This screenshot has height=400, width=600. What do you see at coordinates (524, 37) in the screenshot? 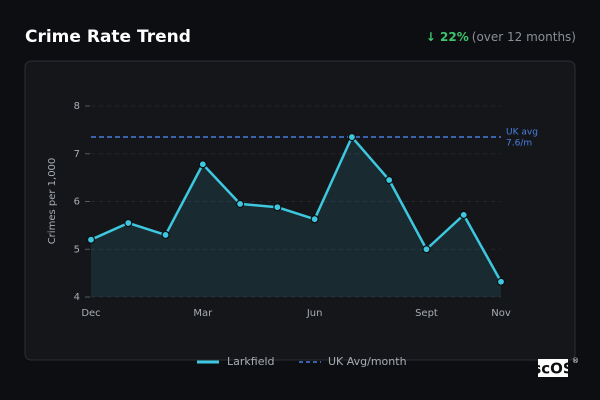
I see `trend-period: (over 12 months)` at bounding box center [524, 37].